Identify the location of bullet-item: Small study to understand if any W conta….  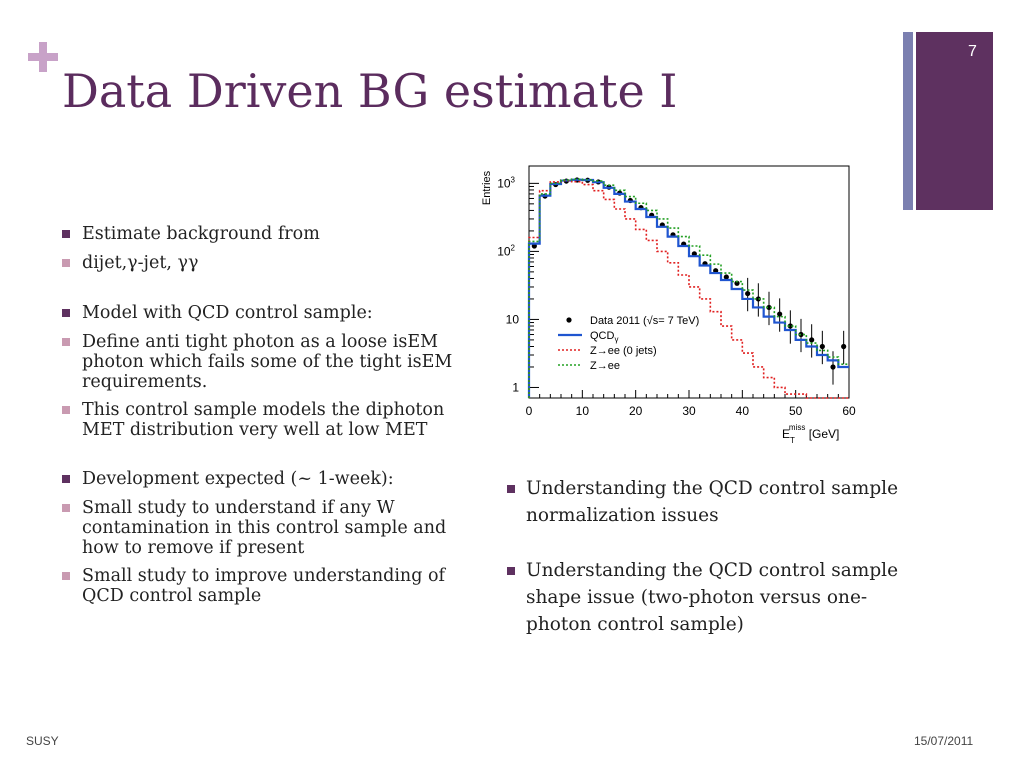
(265, 528).